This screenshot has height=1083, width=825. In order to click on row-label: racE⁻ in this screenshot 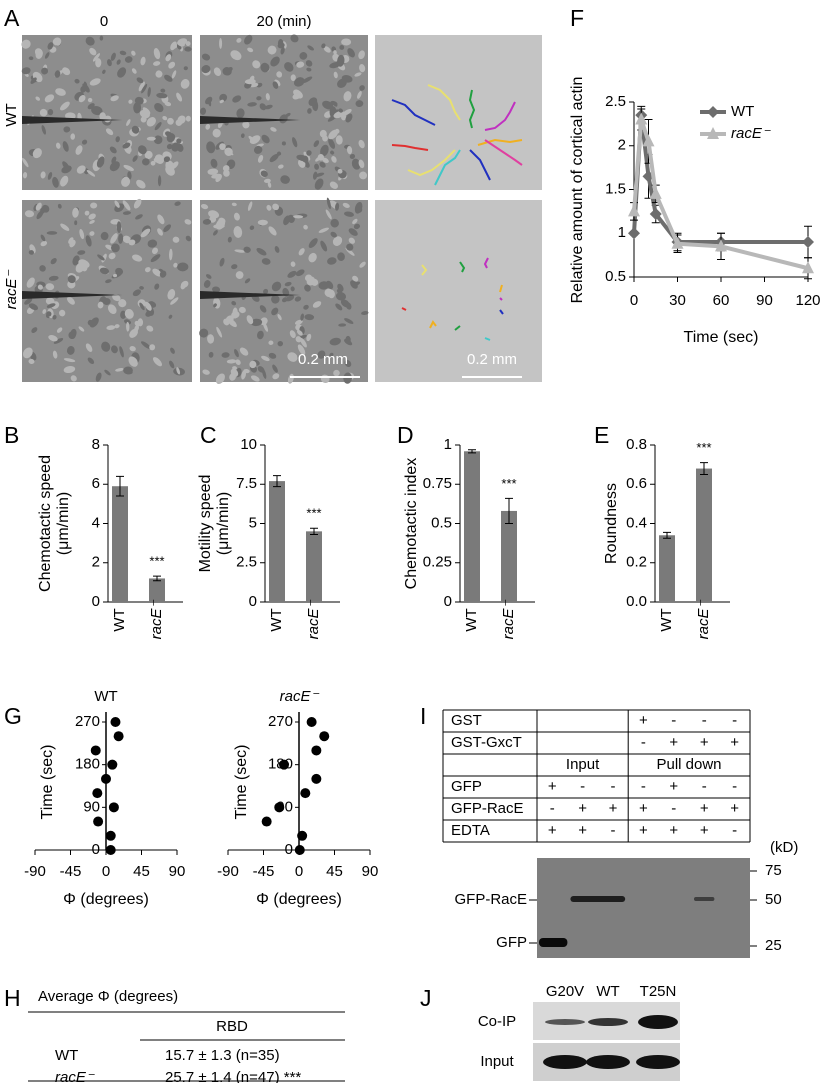, I will do `click(75, 1076)`.